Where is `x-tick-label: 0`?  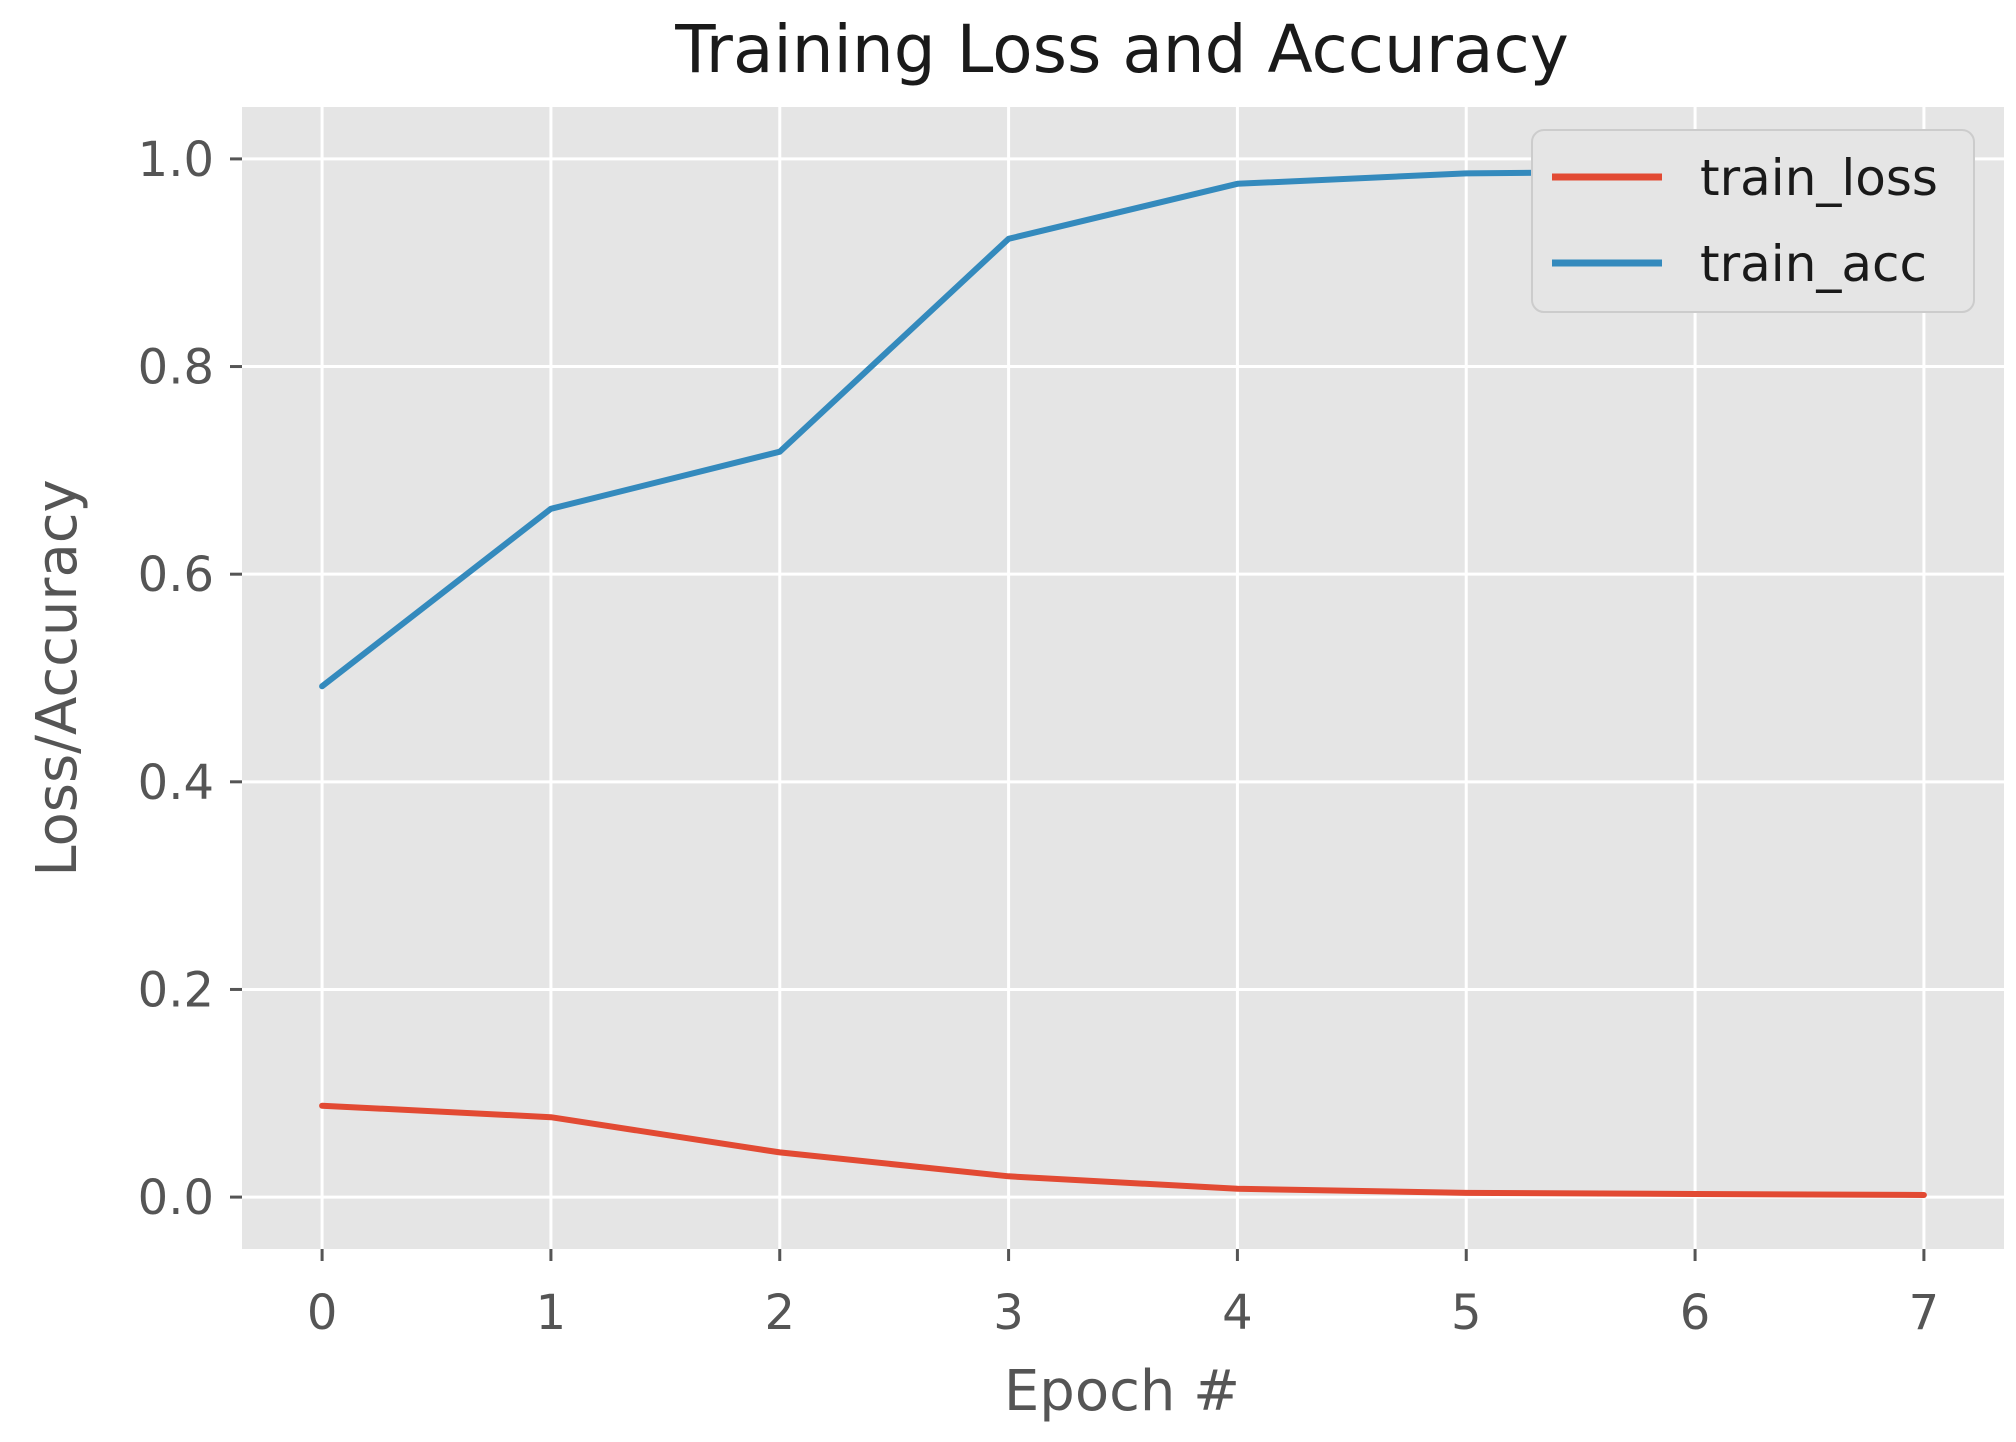
x-tick-label: 0 is located at coordinates (322, 1313).